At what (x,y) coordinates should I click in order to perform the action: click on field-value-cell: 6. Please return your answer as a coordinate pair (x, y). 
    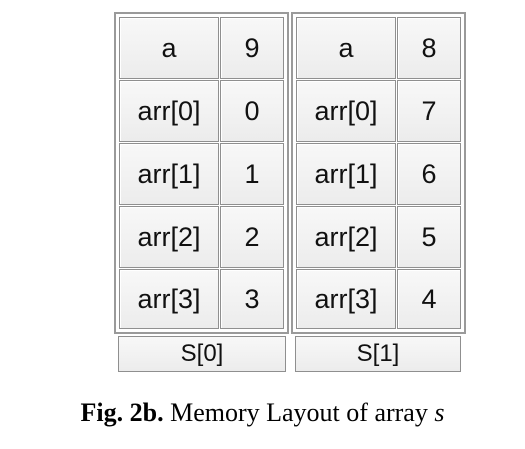
    Looking at the image, I should click on (429, 174).